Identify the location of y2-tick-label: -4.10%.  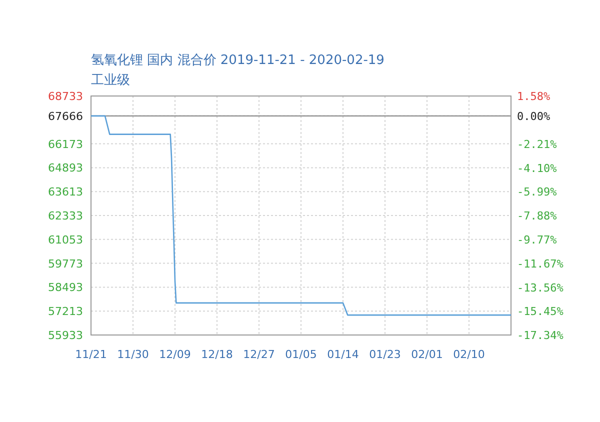
(537, 168).